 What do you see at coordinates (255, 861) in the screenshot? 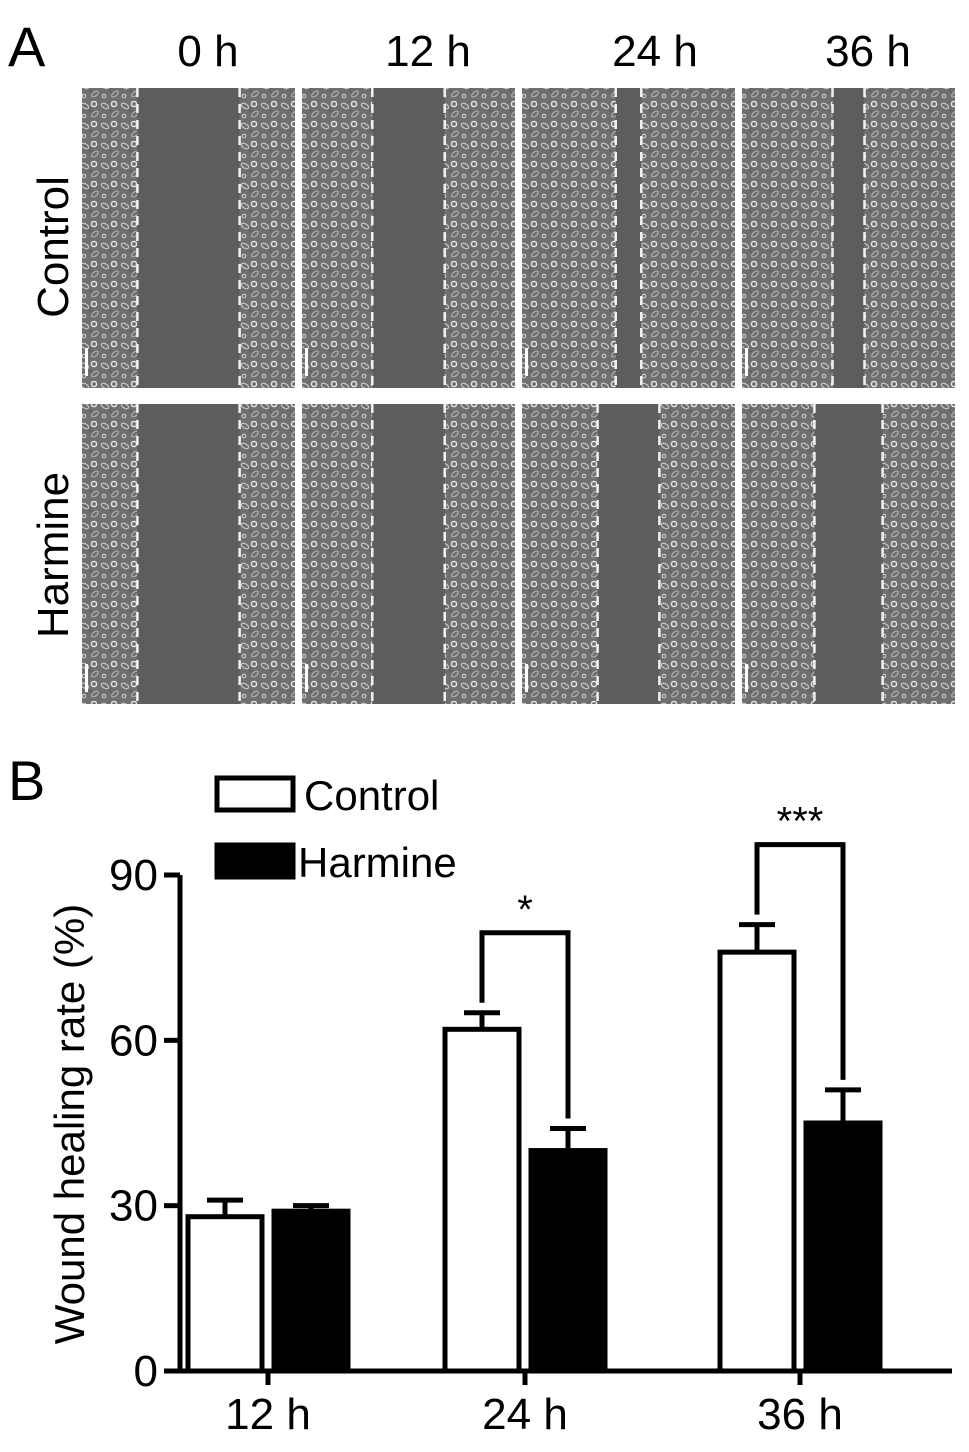
I see `legend-swatch-harmine` at bounding box center [255, 861].